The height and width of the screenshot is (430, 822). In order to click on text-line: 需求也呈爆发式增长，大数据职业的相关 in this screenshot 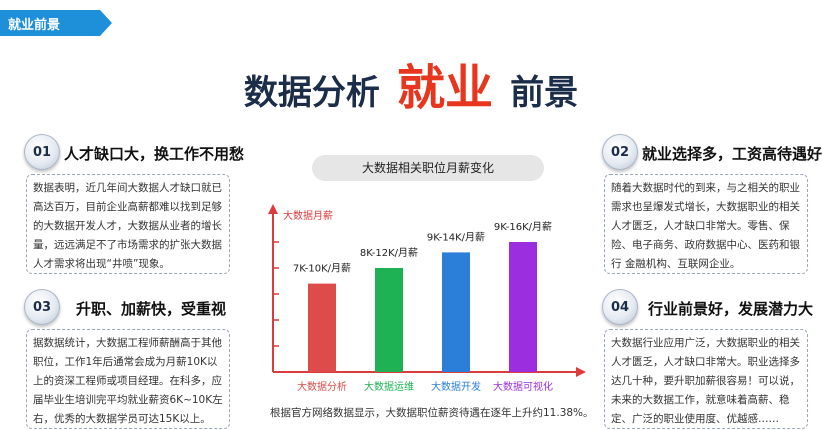, I will do `click(705, 207)`.